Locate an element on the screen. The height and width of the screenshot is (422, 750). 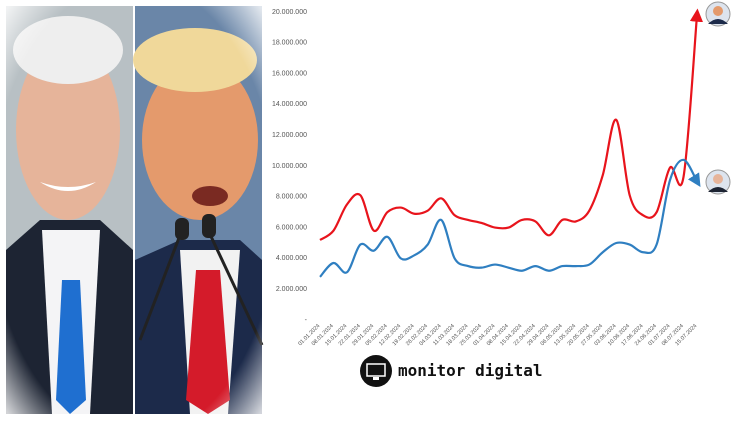
y-tick-label: 16.000.000 is located at coordinates (289, 73).